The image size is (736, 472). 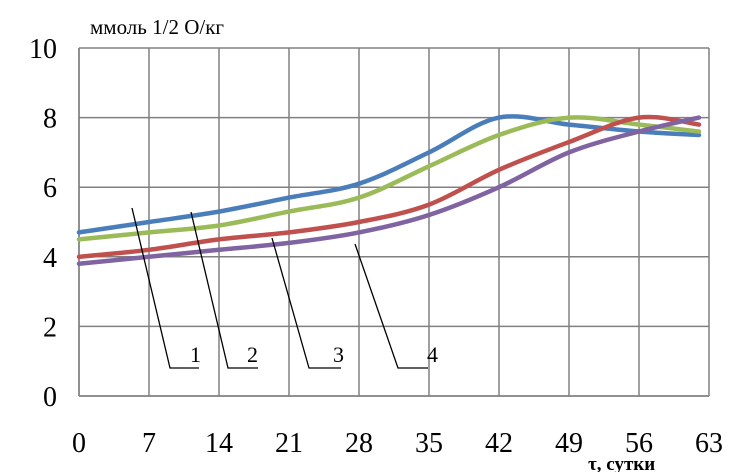 I want to click on x-tick-label: 35, so click(x=429, y=443).